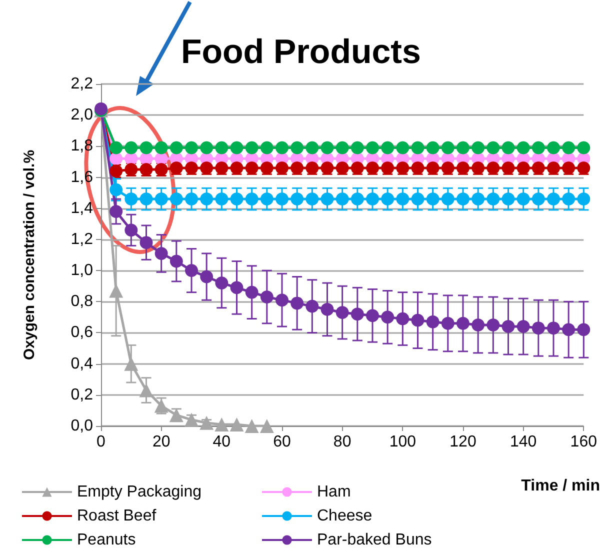 Image resolution: width=600 pixels, height=557 pixels. I want to click on y-tick-label: 0,2, so click(82, 395).